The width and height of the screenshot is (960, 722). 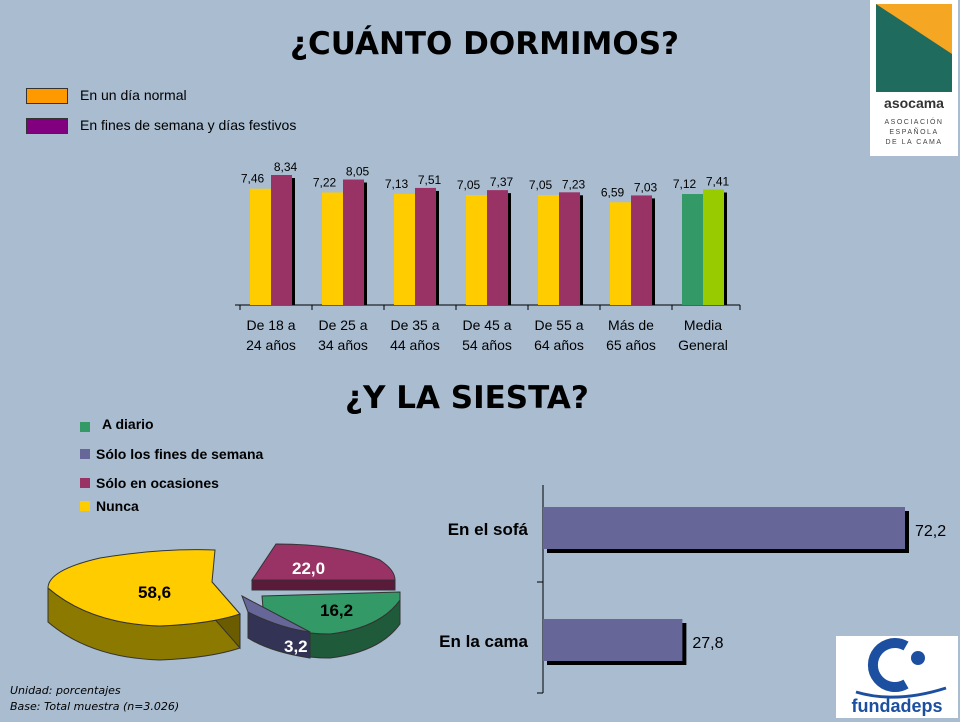 I want to click on section-title-siesta: ¿Y LA SIESTA?, so click(x=467, y=398).